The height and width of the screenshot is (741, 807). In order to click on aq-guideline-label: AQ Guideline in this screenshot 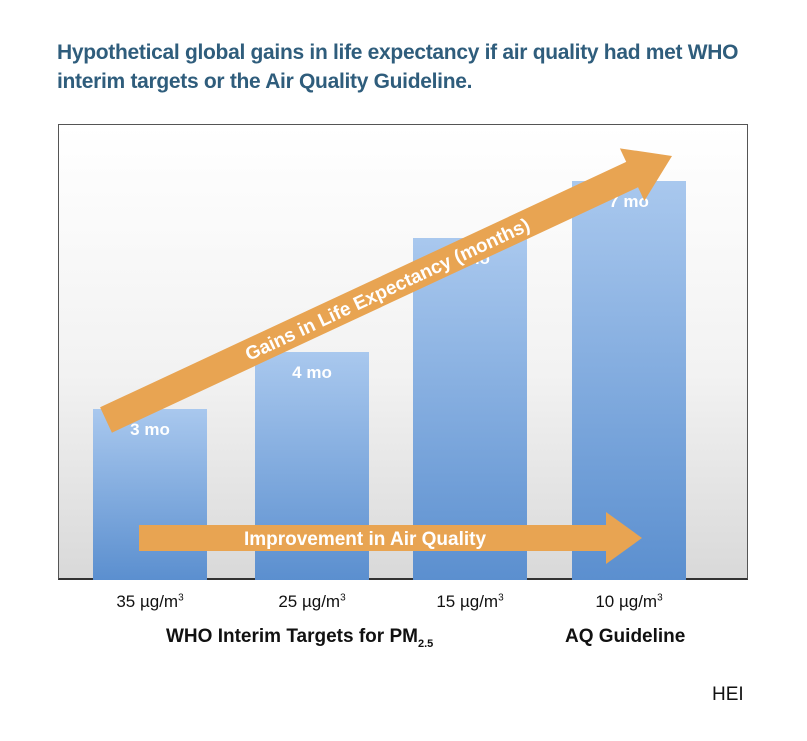, I will do `click(625, 636)`.